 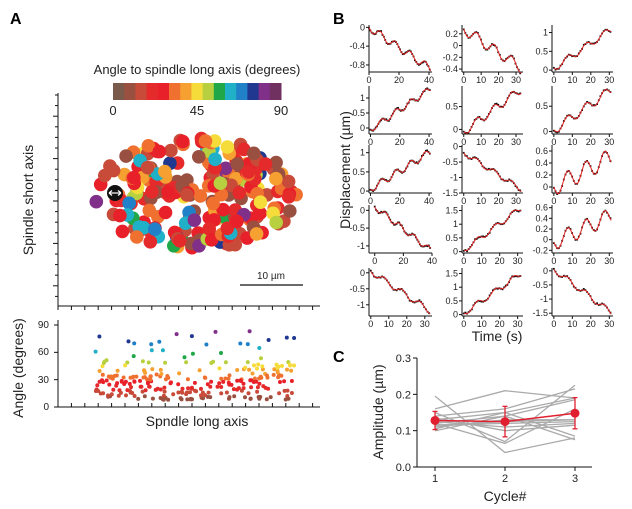 I want to click on colorbar-segment, so click(x=130, y=91).